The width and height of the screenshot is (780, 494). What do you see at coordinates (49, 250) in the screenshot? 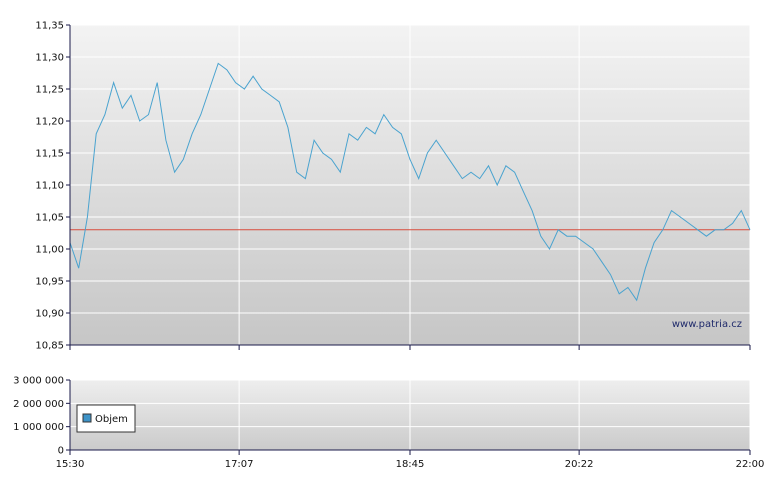
I see `main-y-tick-label: 11,00` at bounding box center [49, 250].